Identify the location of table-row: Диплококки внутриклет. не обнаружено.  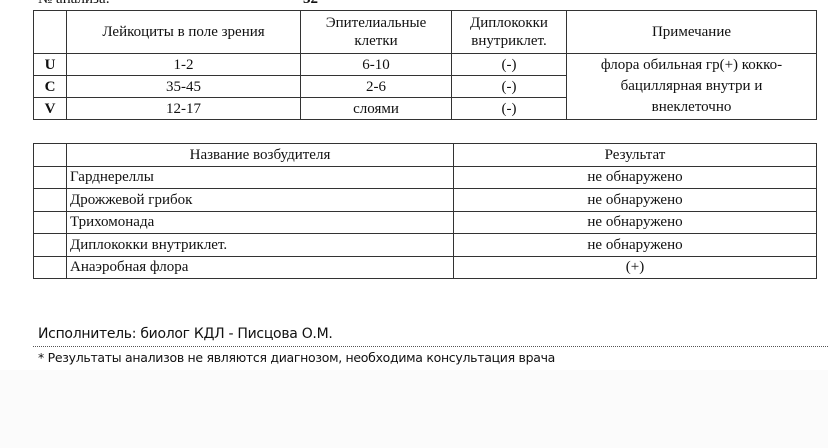
(425, 245).